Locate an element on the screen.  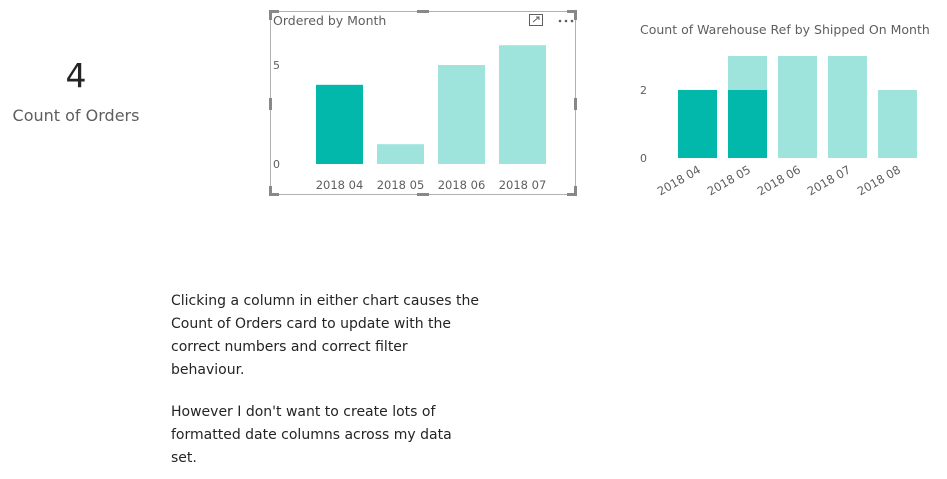
resize-handle-bottom-left-v is located at coordinates (270, 191).